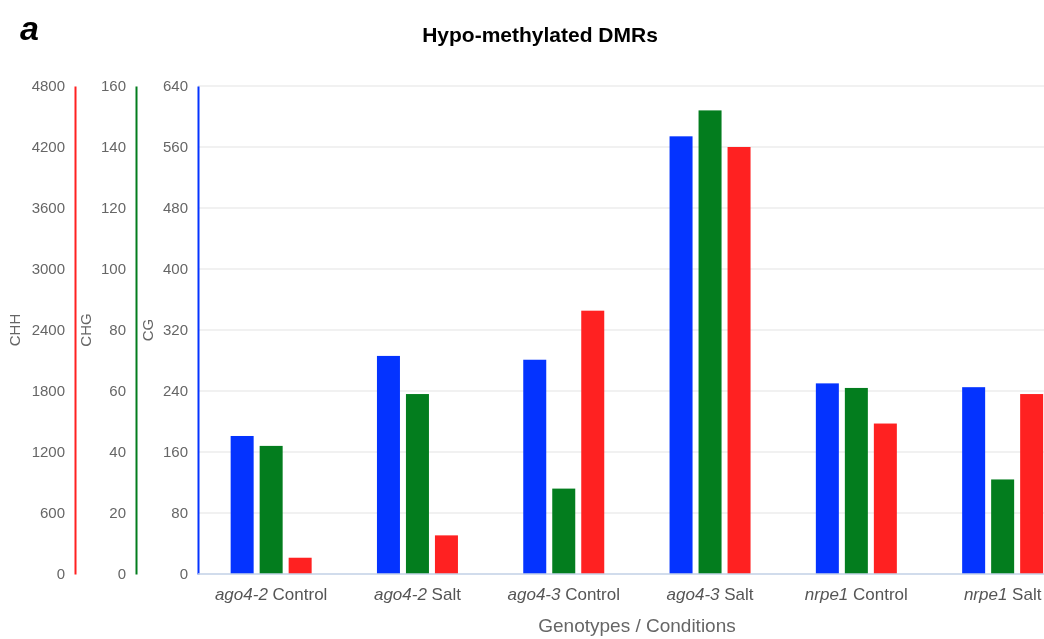 The width and height of the screenshot is (1044, 639). Describe the element at coordinates (121, 574) in the screenshot. I see `y2-tick-label: 0` at that location.